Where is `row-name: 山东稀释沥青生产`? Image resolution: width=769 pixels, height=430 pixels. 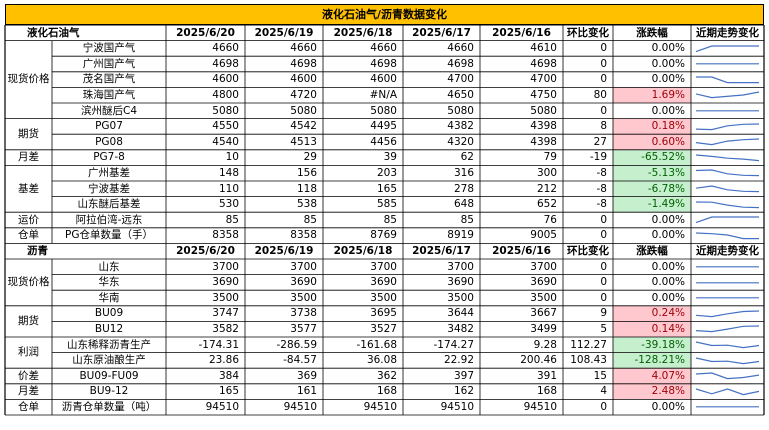
row-name: 山东稀释沥青生产 is located at coordinates (109, 344).